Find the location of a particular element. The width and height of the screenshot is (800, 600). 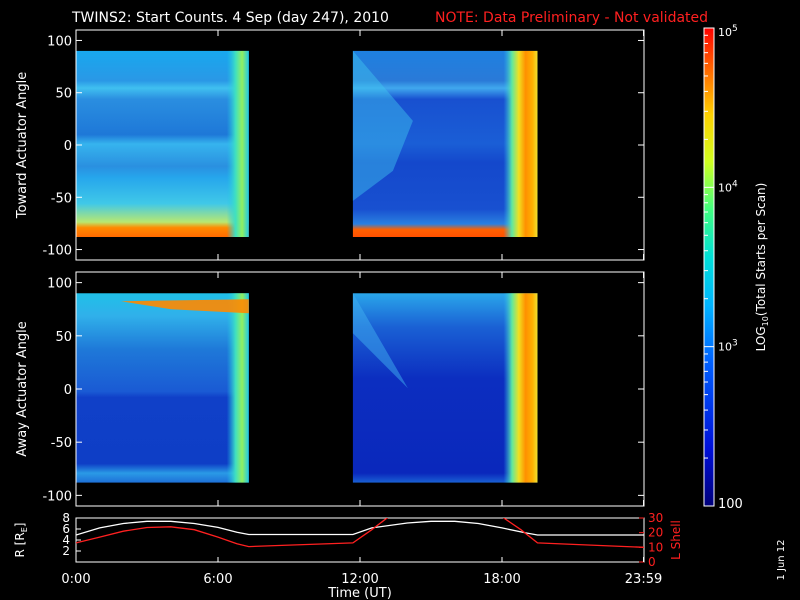

time-axis-label: Time (UT) is located at coordinates (359, 593).